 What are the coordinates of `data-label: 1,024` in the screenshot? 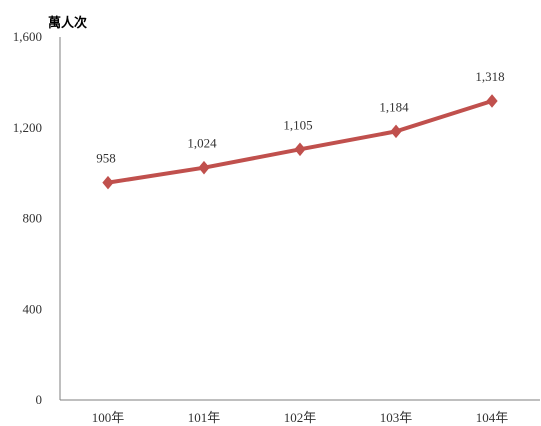 It's located at (202, 143).